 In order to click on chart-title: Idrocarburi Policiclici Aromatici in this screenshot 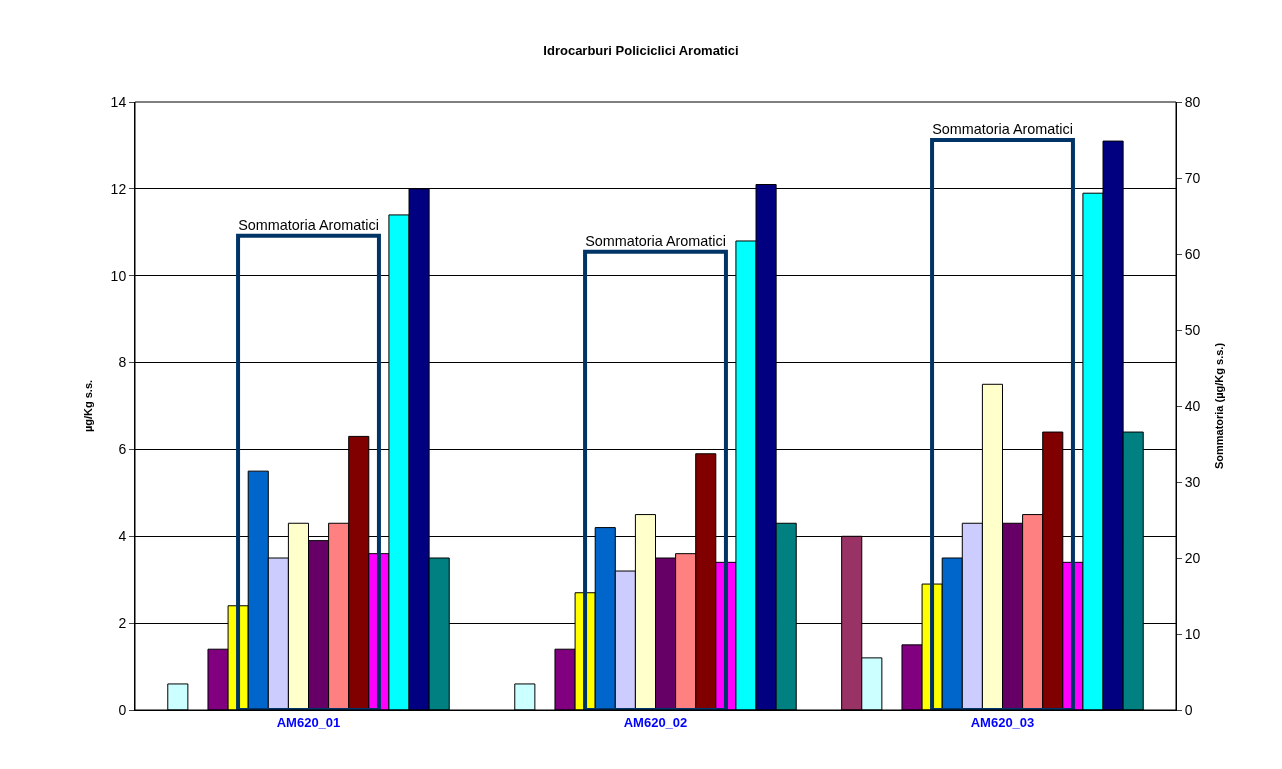, I will do `click(641, 51)`.